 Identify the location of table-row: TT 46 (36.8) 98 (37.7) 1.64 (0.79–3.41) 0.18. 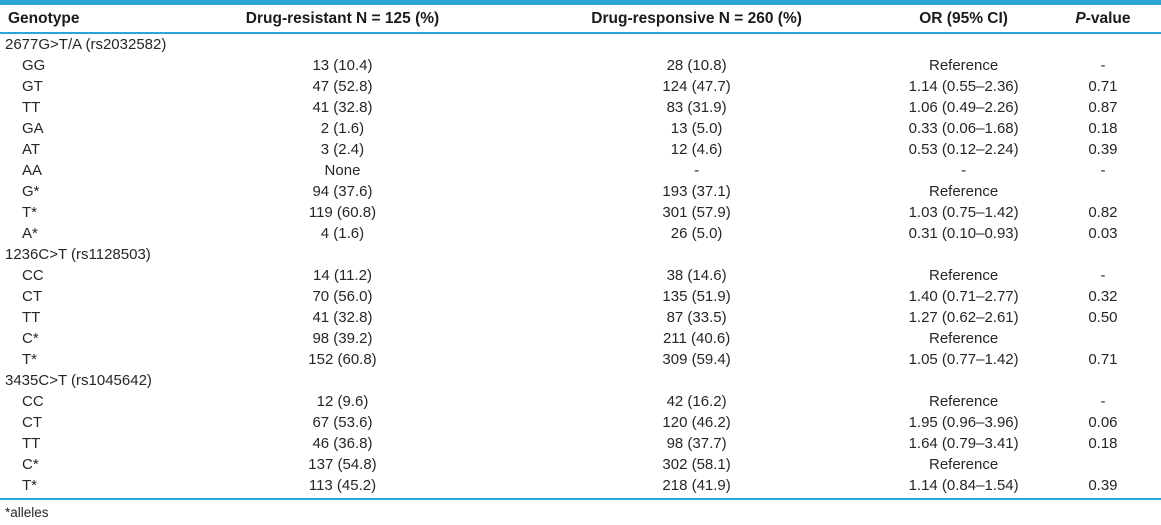
(580, 443).